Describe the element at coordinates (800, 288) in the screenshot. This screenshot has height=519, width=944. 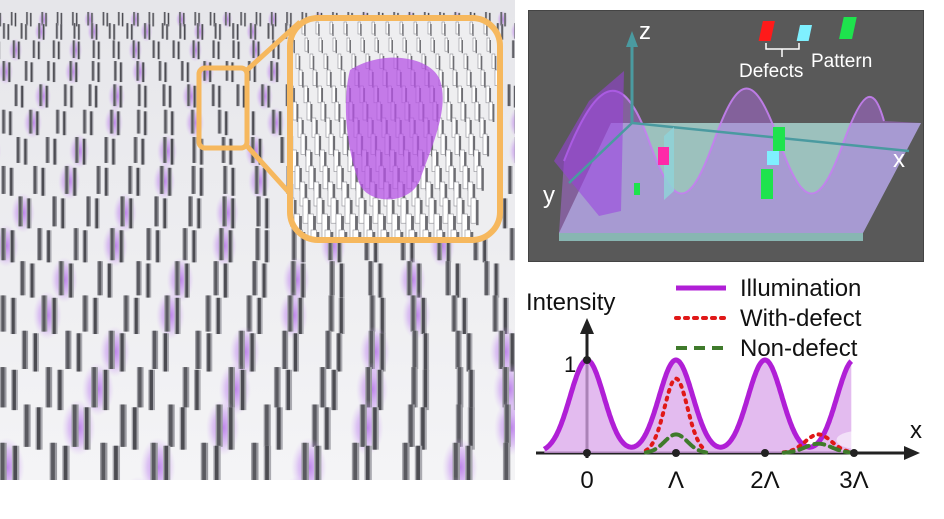
I see `legend-label-illumination: Illumination` at that location.